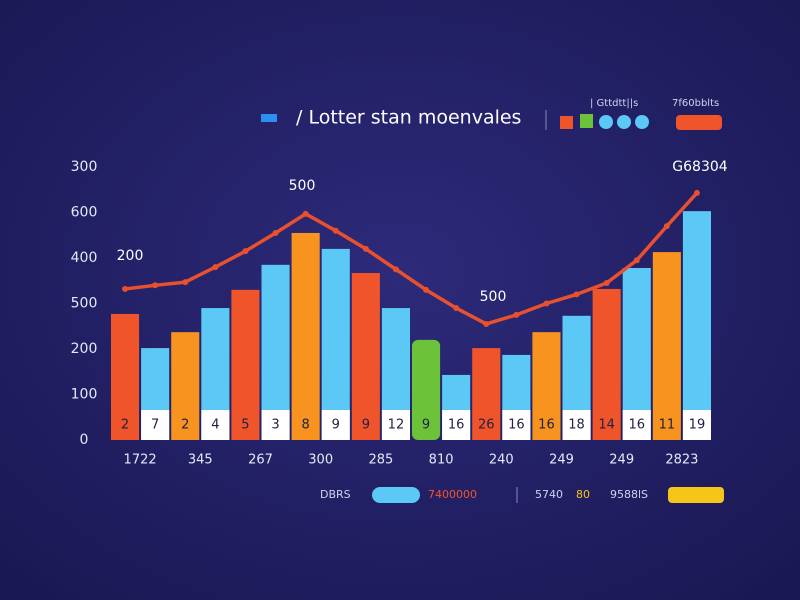 The image size is (800, 600). I want to click on footer-text: 9588lS, so click(629, 494).